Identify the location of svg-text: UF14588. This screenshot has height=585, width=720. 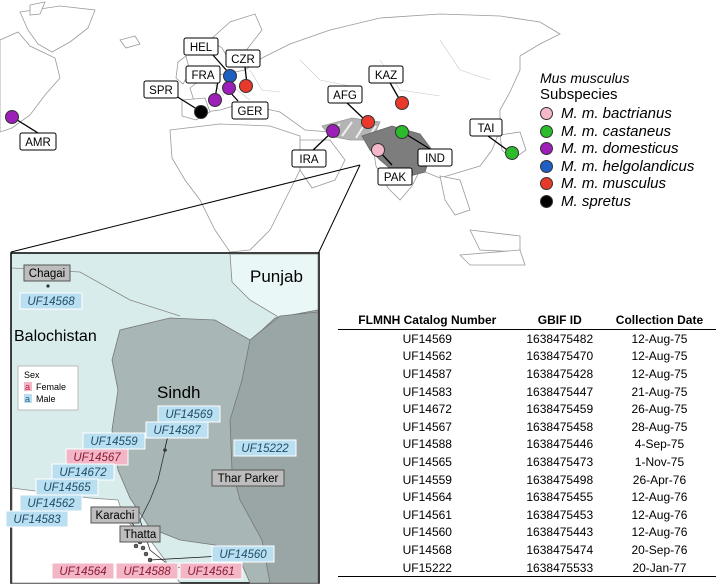
(147, 572).